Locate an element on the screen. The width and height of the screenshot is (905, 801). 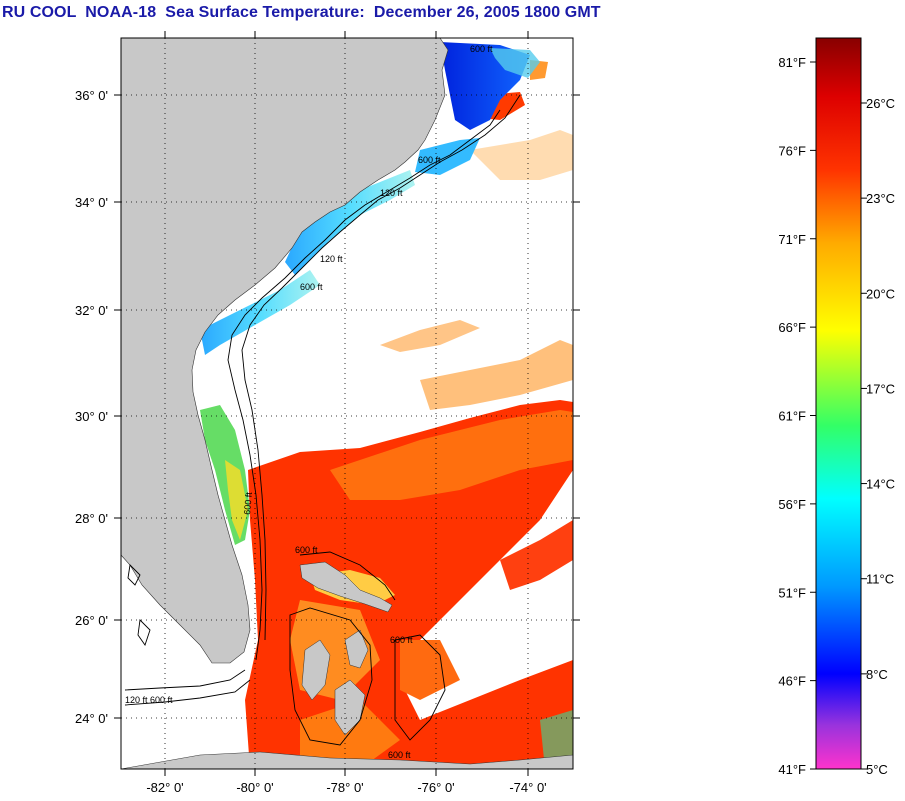
fahrenheit-label: 41°F is located at coordinates (792, 769).